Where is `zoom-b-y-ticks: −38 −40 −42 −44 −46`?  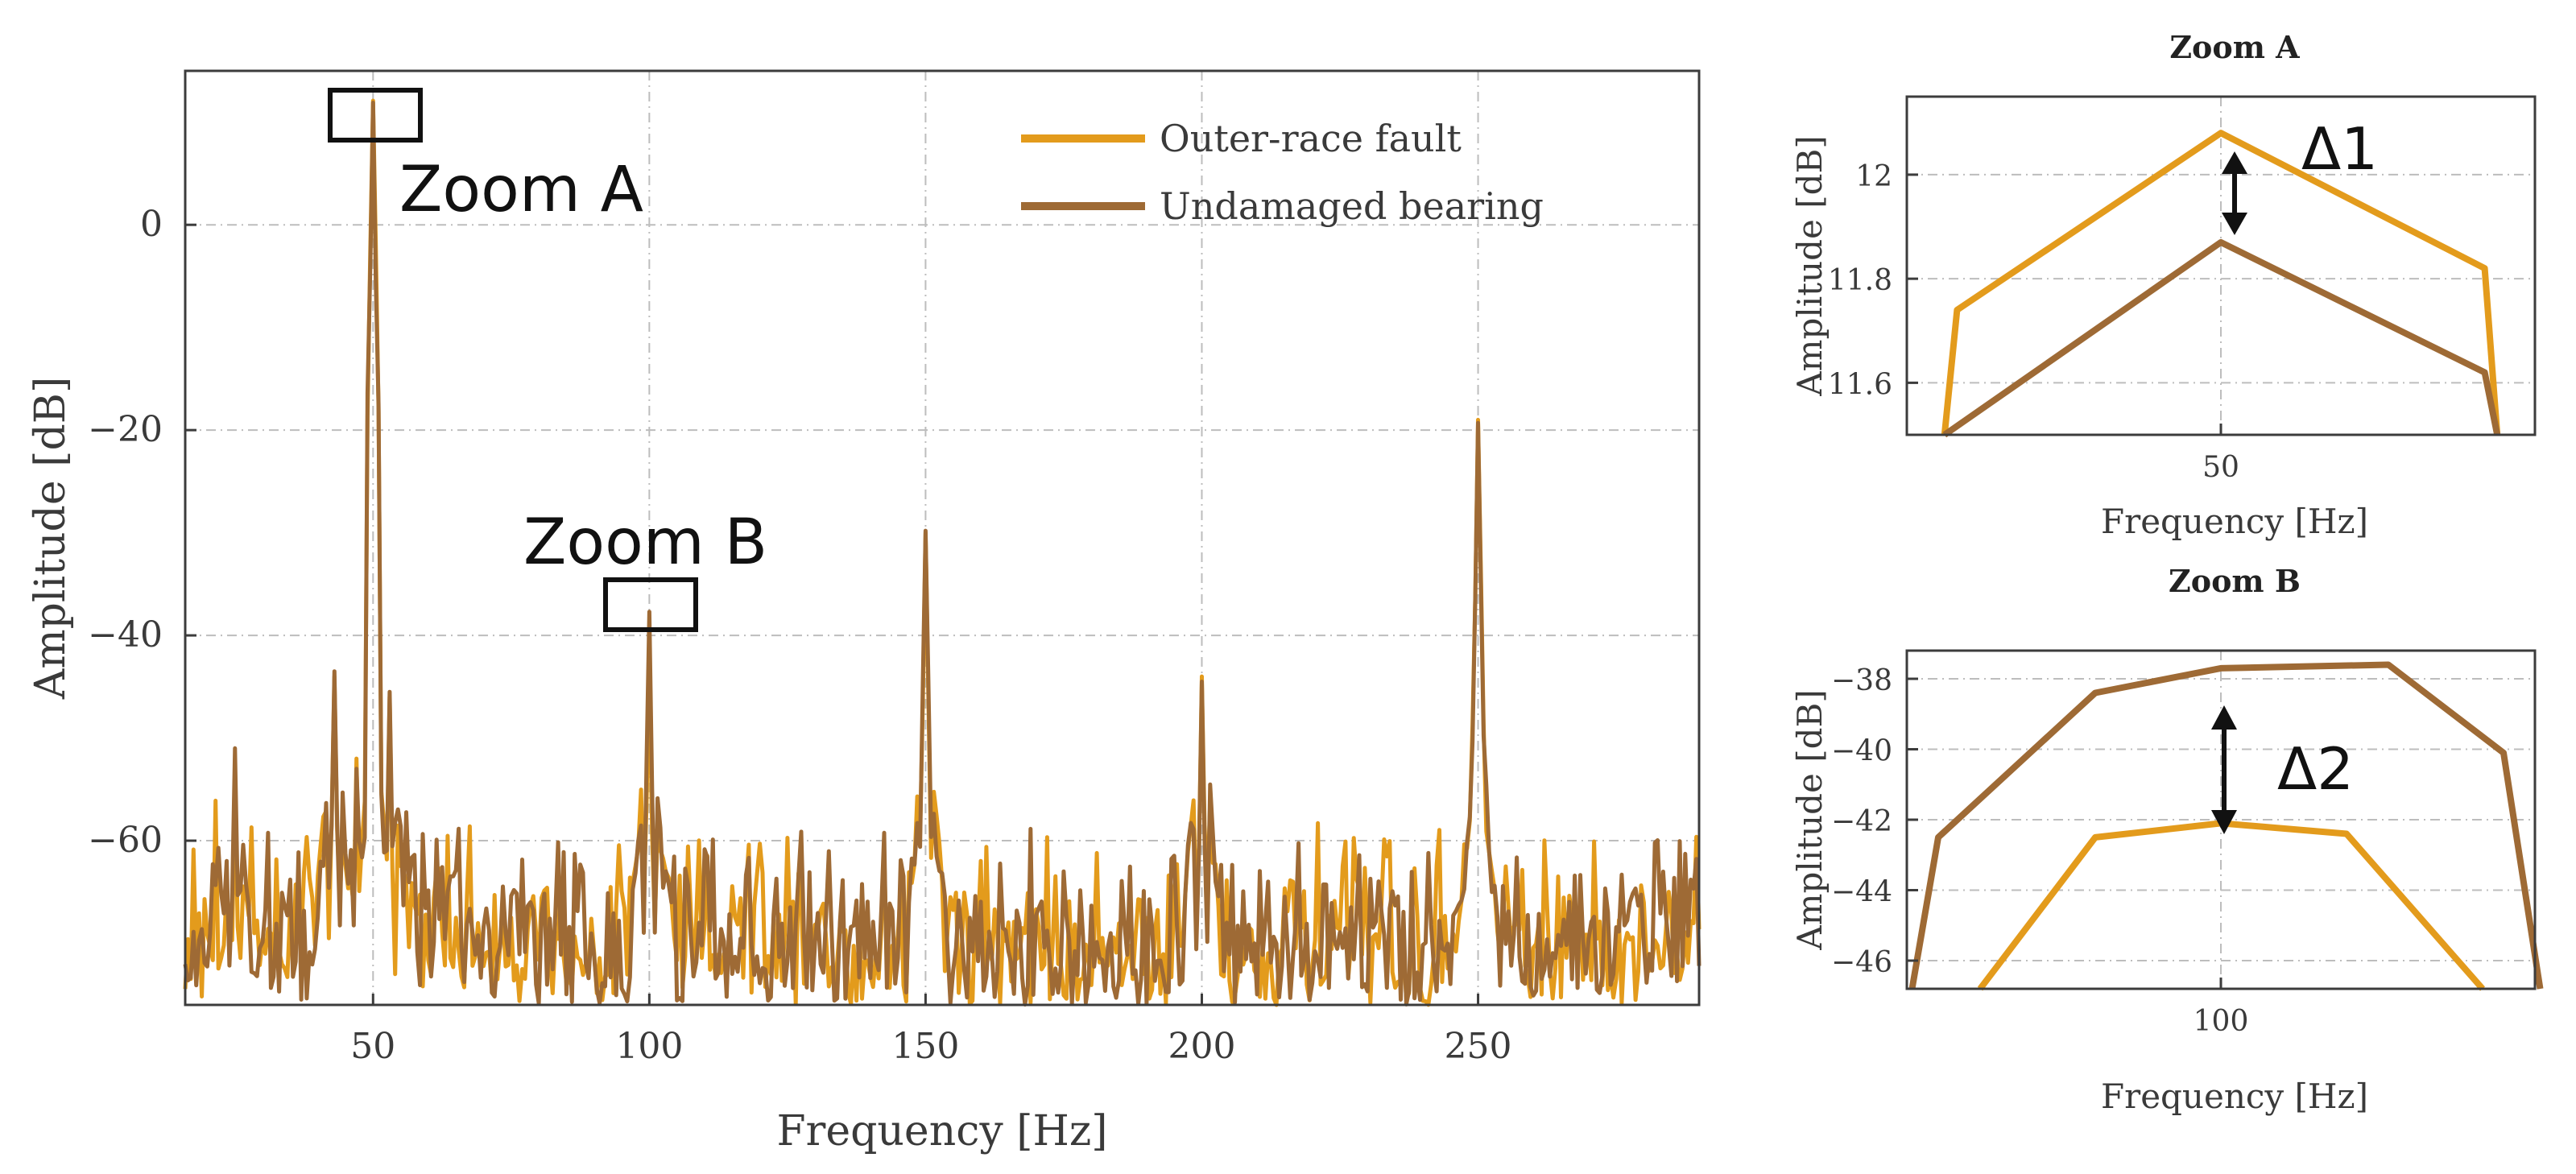 zoom-b-y-ticks: −38 −40 −42 −44 −46 is located at coordinates (1875, 821).